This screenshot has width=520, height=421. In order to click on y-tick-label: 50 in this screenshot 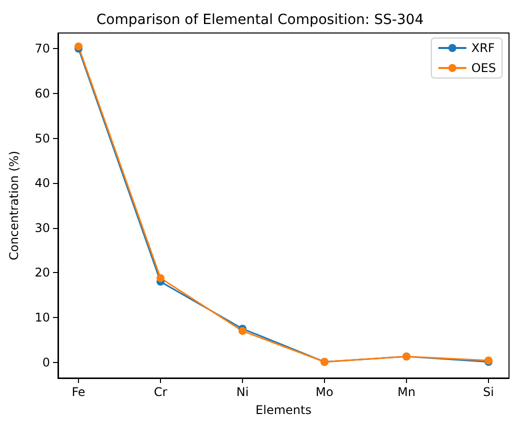, I will do `click(42, 138)`.